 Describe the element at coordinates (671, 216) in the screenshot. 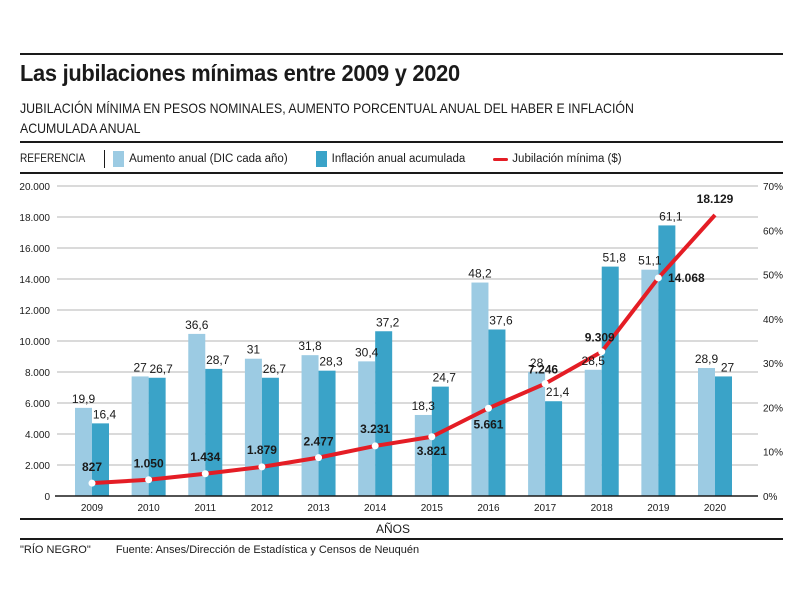

I see `bar-label-inflacion: 61,1` at that location.